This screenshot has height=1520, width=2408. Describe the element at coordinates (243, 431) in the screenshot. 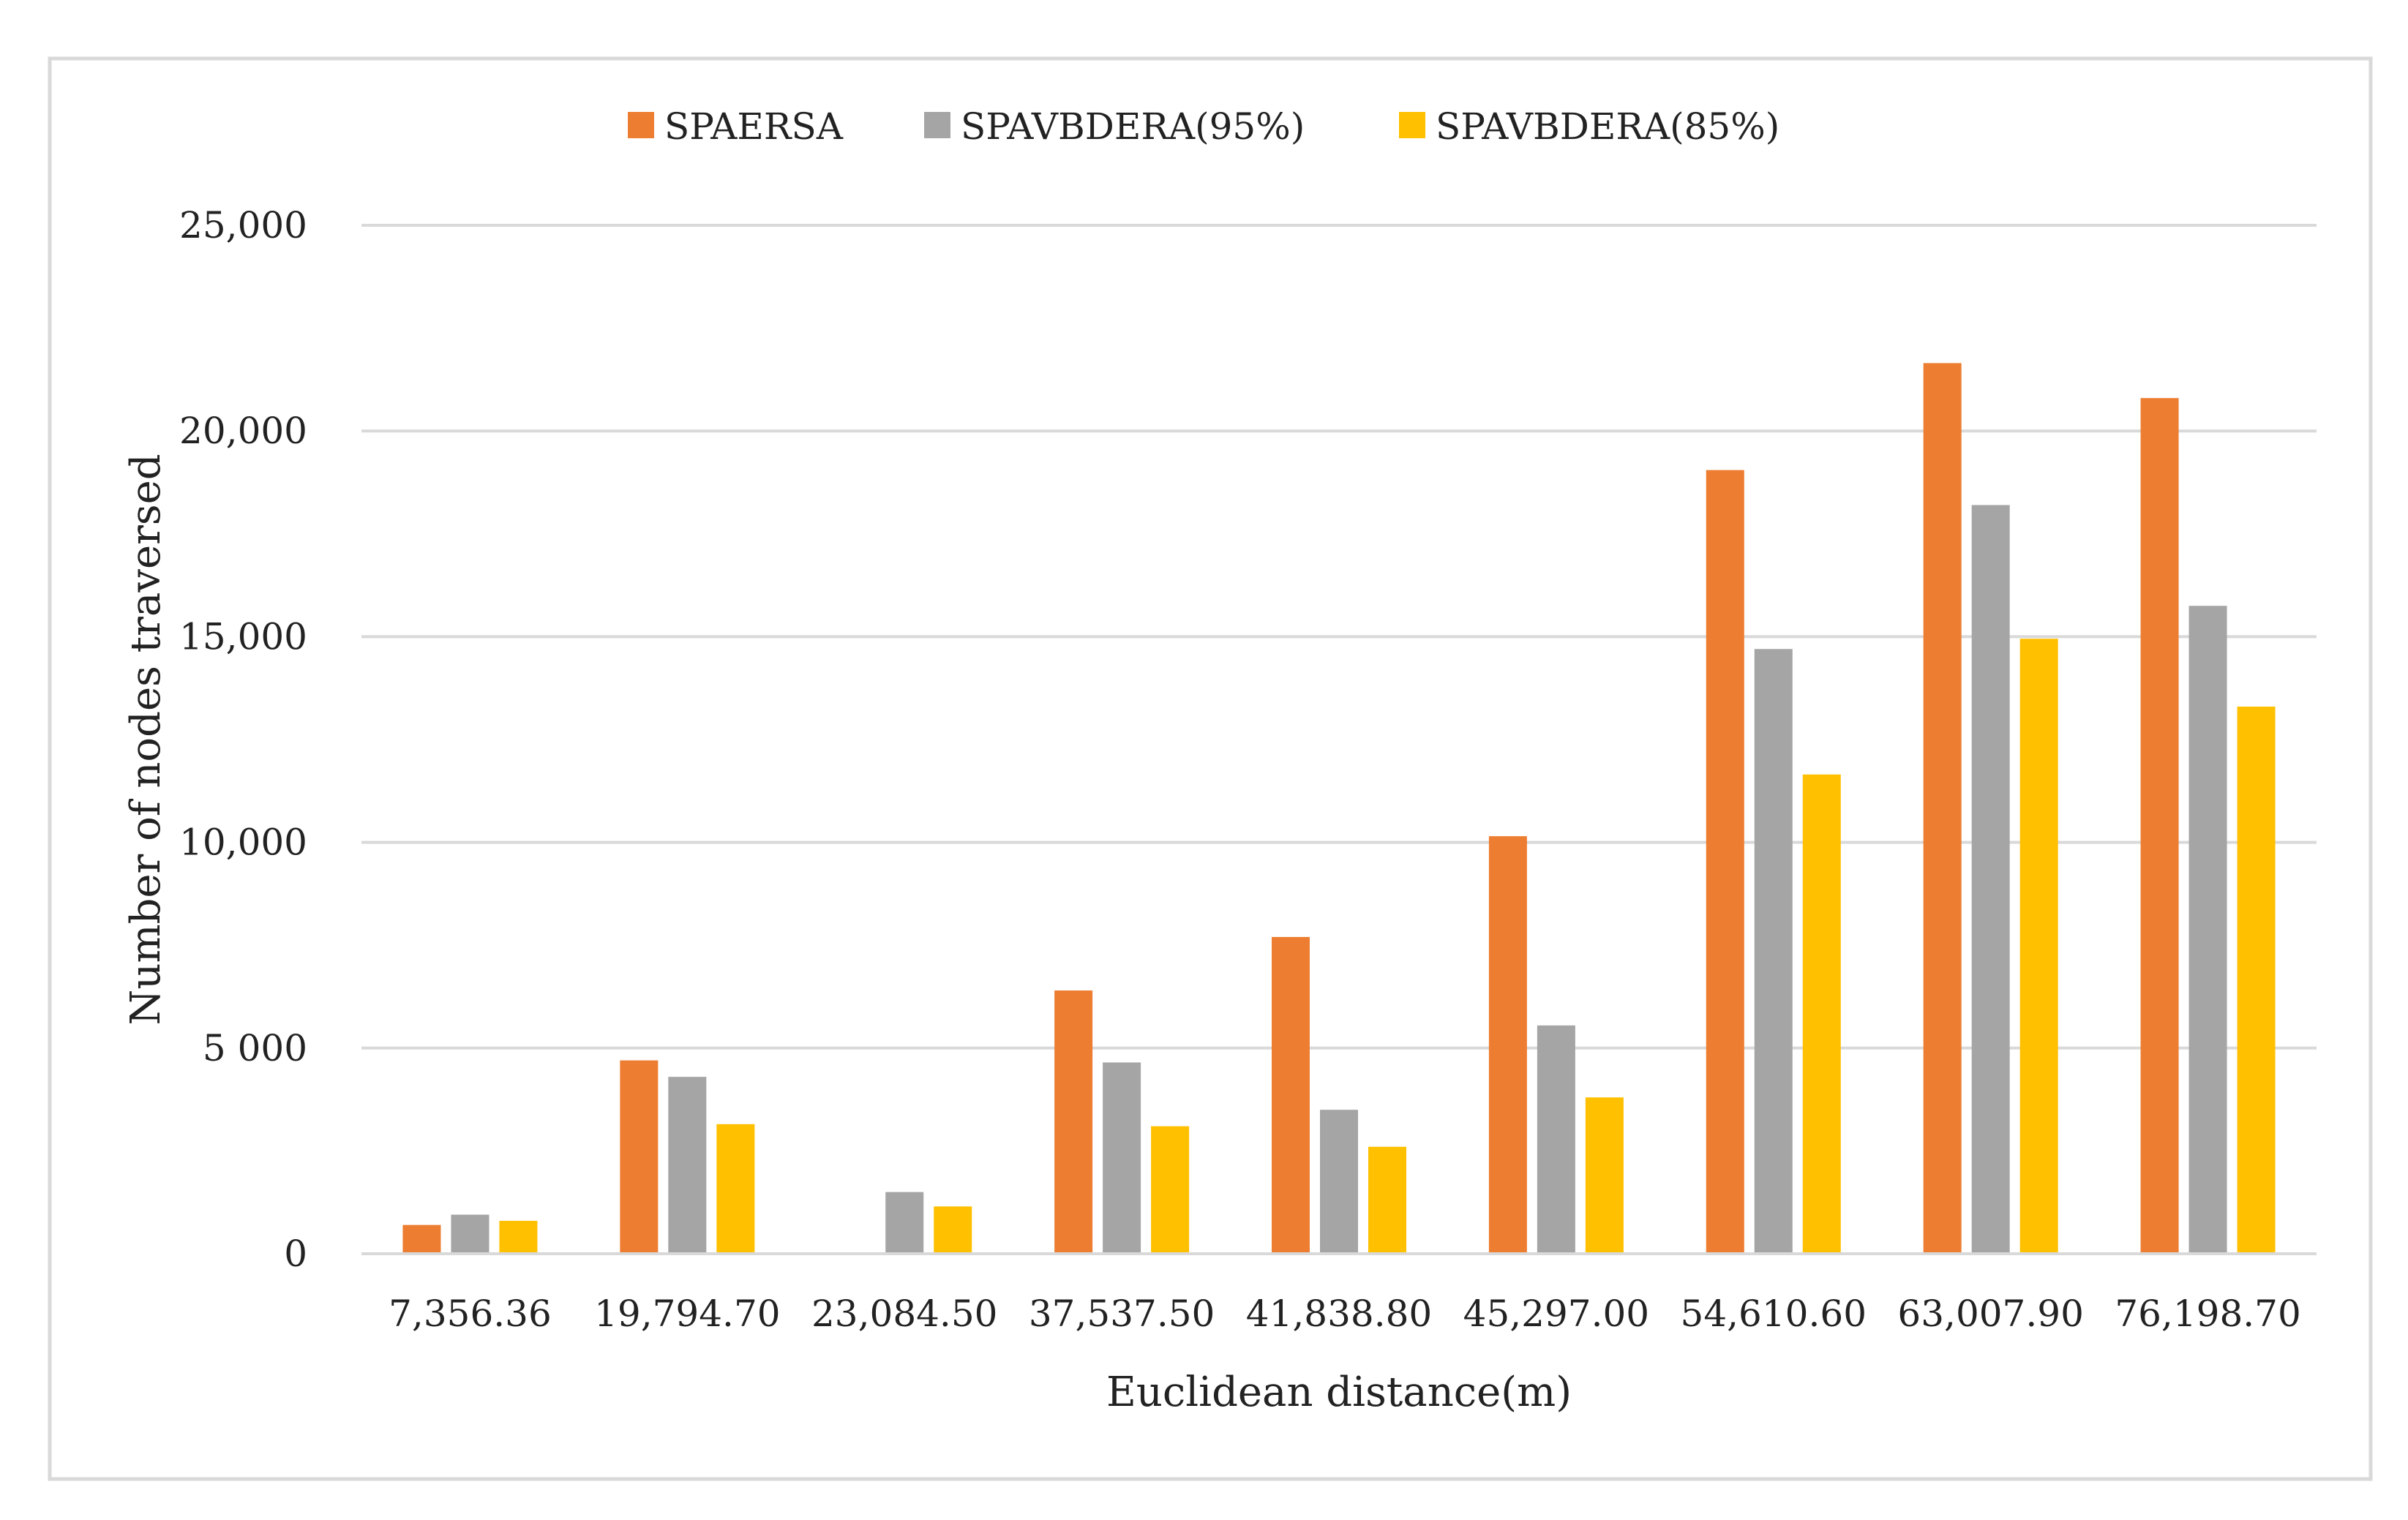

I see `y-tick-label: 20,000` at that location.